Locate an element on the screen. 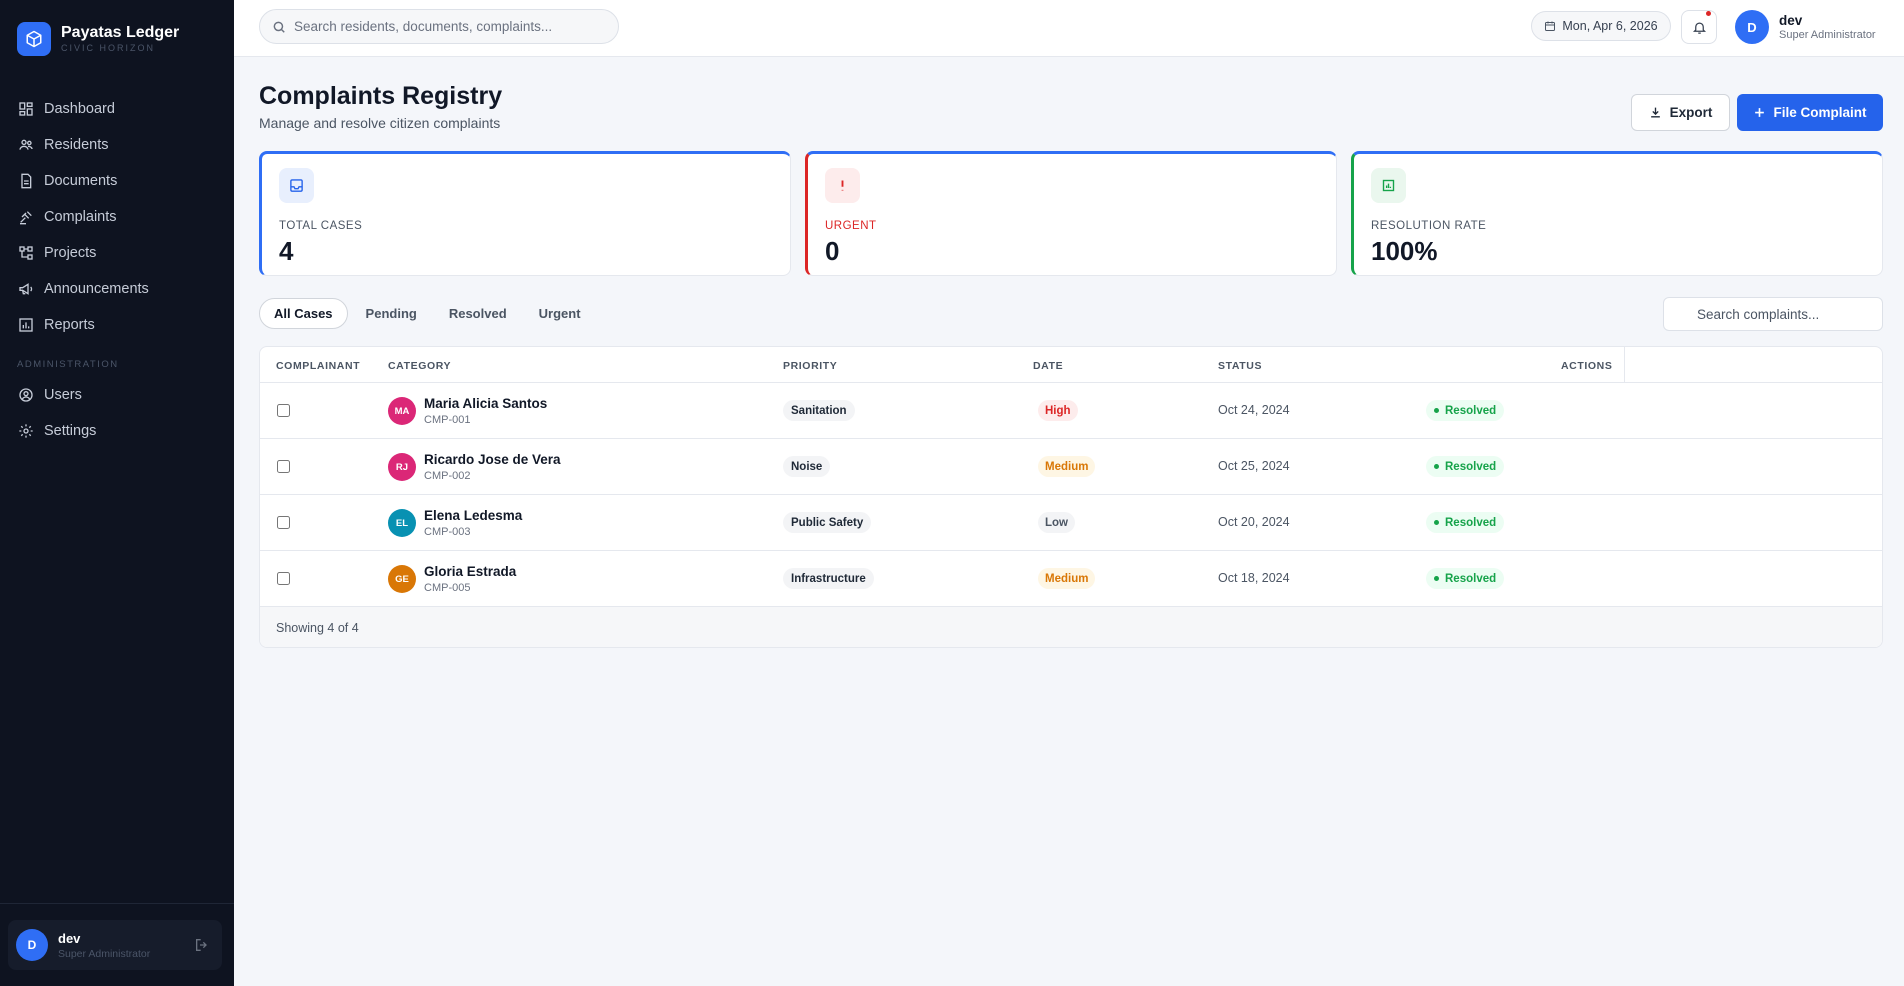 The width and height of the screenshot is (1904, 986). sidebar-item-documents: Documents is located at coordinates (117, 181).